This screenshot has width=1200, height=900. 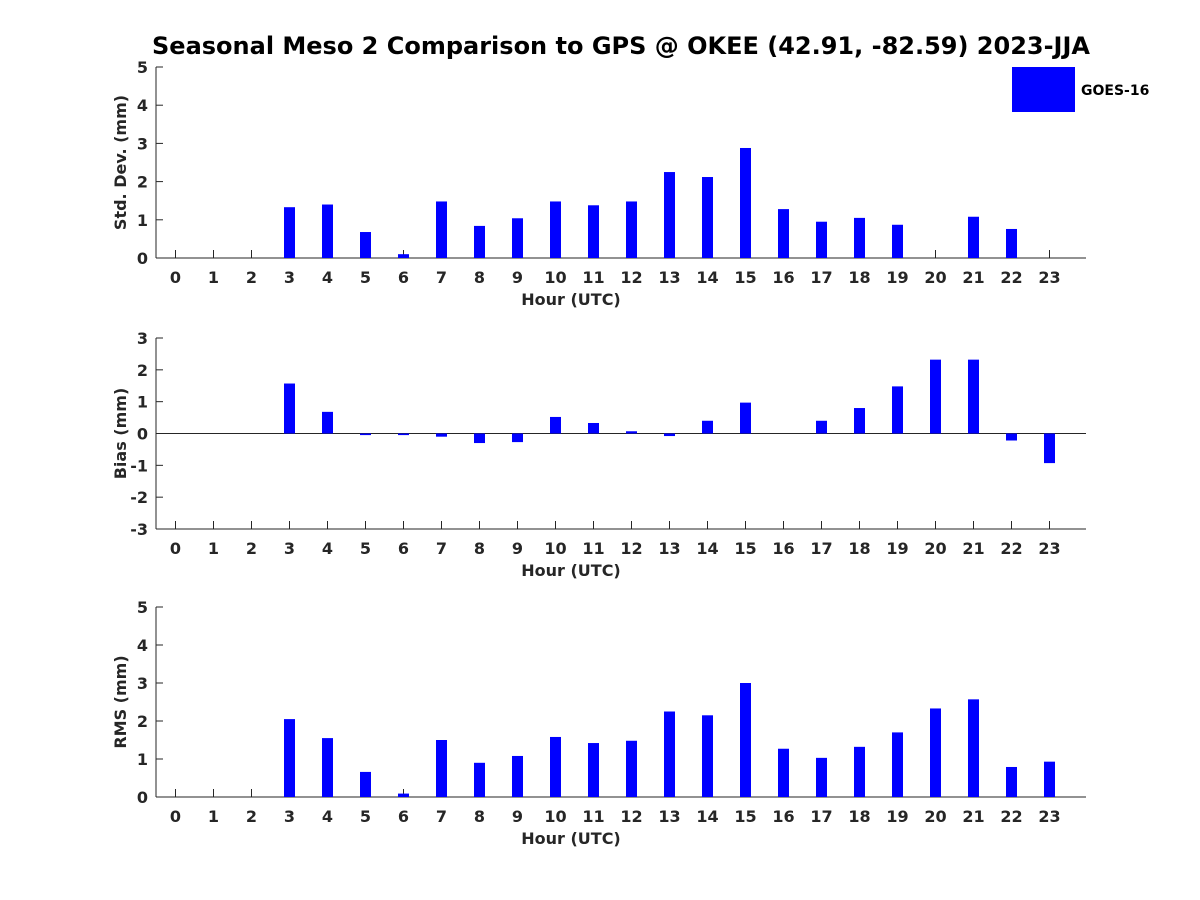 What do you see at coordinates (403, 277) in the screenshot?
I see `x-tick-label: 6` at bounding box center [403, 277].